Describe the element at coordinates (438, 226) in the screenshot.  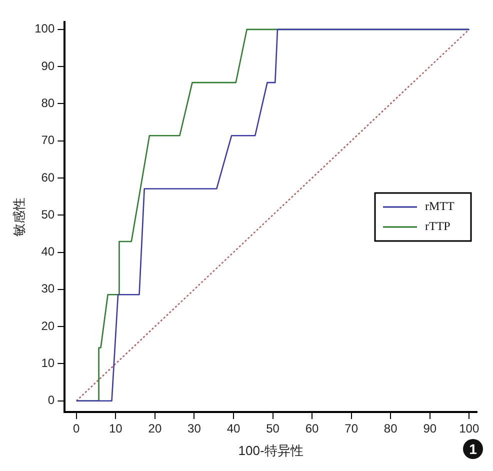
I see `legend-label: rTTP` at that location.